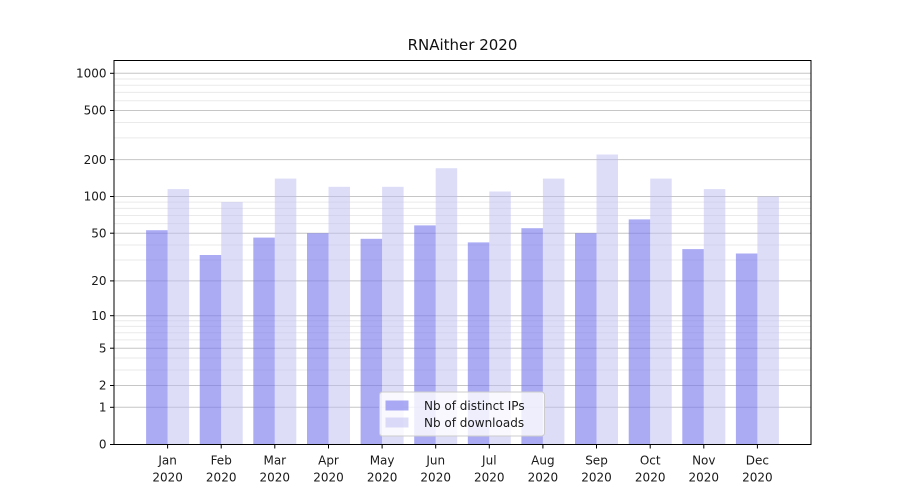  Describe the element at coordinates (103, 408) in the screenshot. I see `y-tick-label: 1` at that location.